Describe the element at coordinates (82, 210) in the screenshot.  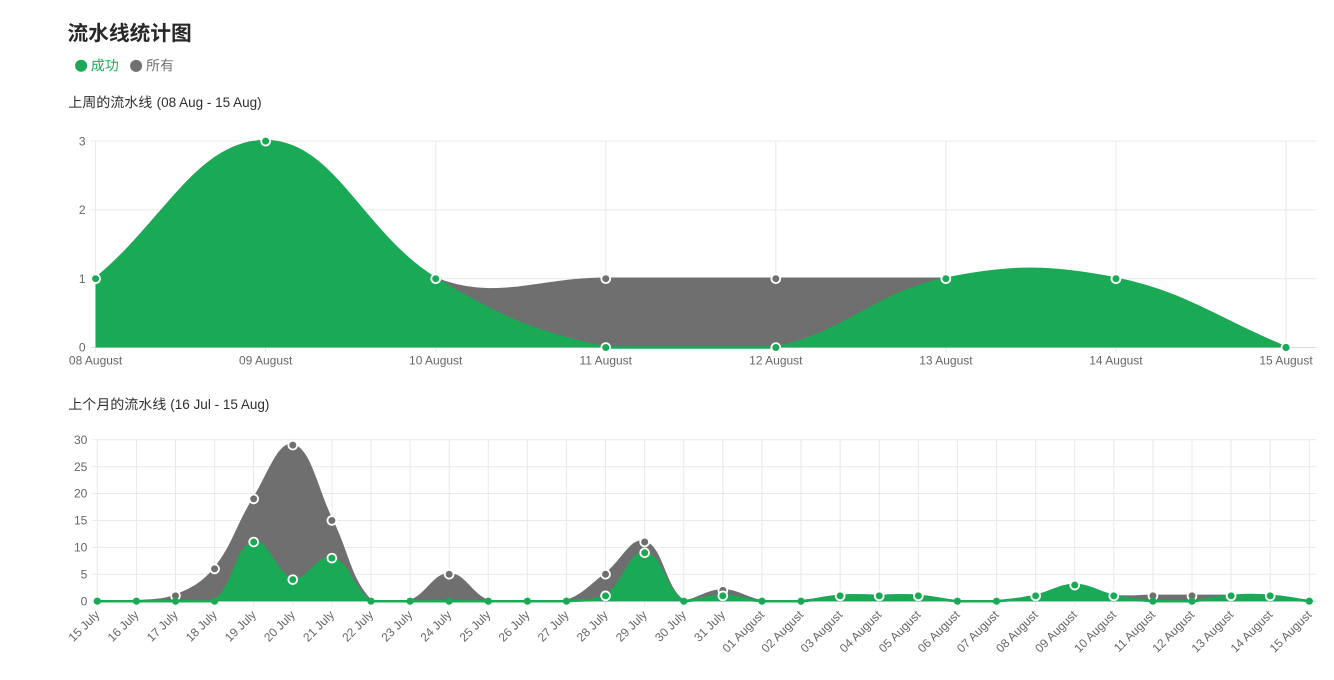
I see `svg-text: 2` at that location.